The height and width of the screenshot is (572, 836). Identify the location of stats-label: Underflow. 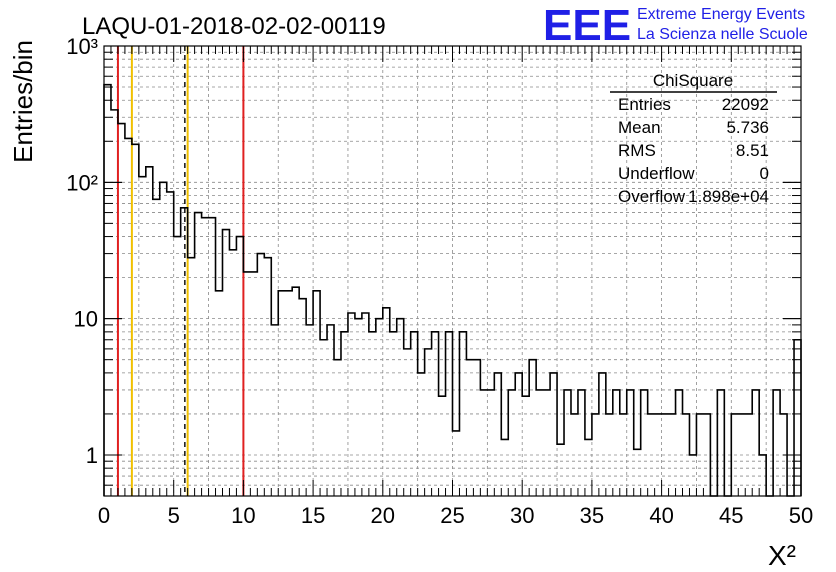
(656, 173).